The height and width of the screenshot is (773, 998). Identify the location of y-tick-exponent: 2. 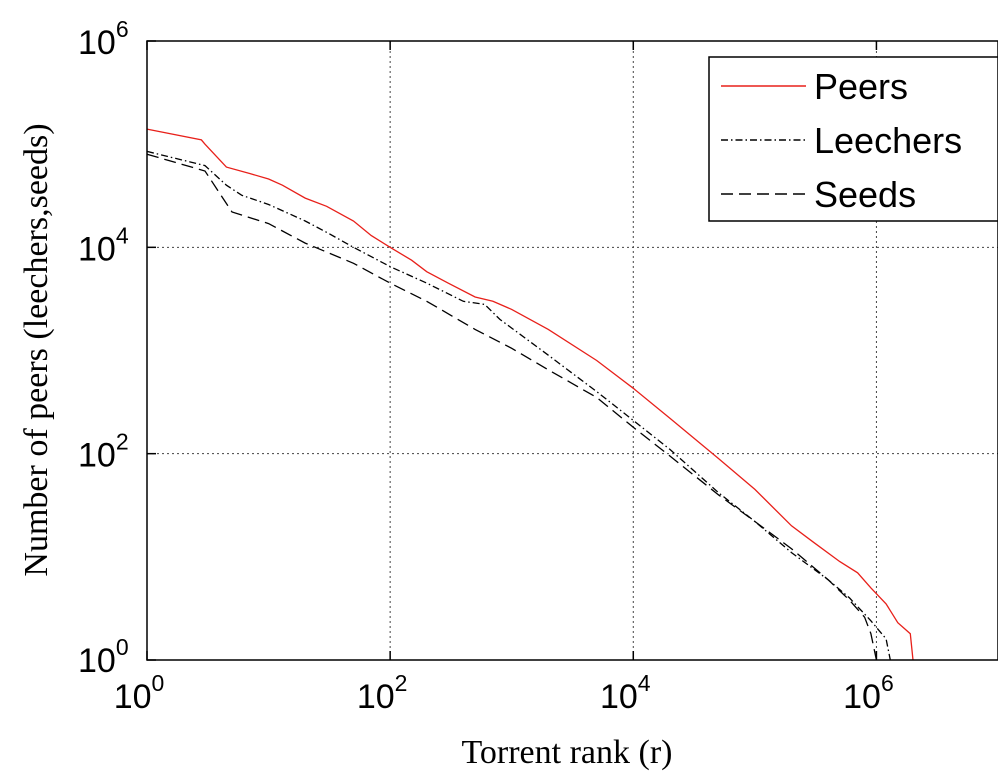
(122, 442).